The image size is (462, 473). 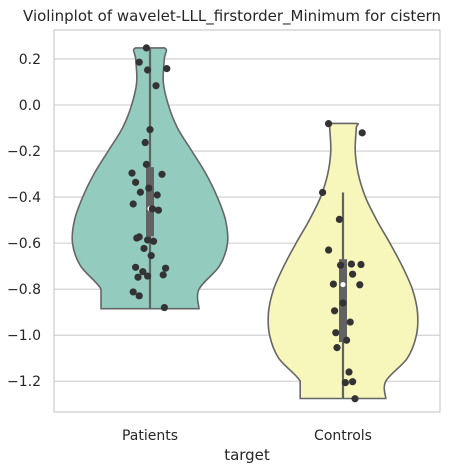 I want to click on y-tick-label: −0.6, so click(x=24, y=244).